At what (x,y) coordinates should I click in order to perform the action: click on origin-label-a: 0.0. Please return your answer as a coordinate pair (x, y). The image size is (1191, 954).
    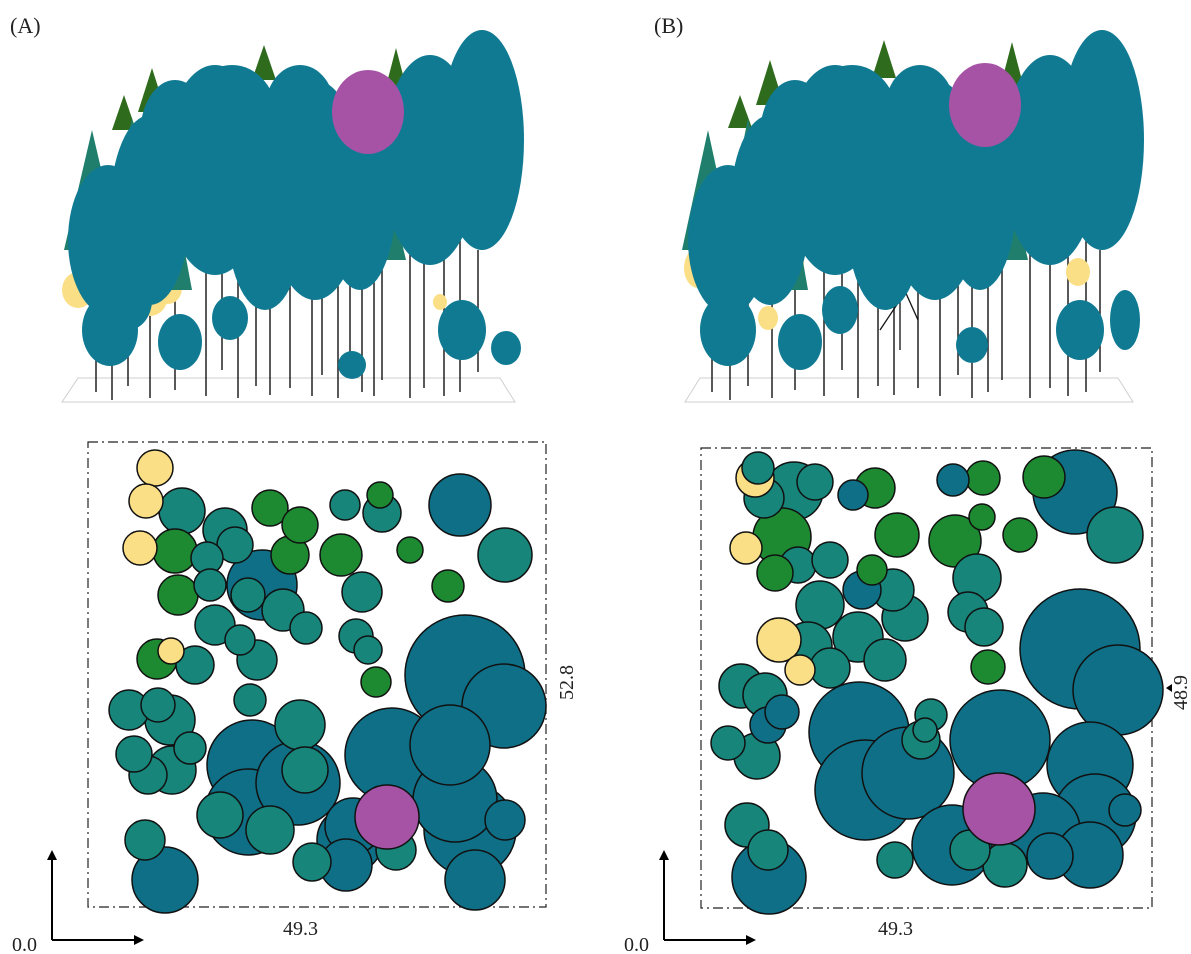
    Looking at the image, I should click on (24, 944).